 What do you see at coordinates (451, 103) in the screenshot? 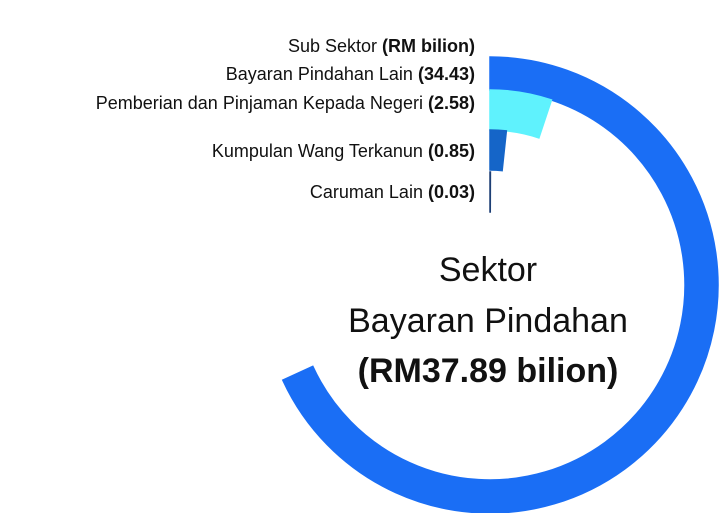
I see `value-label: (2.58)` at bounding box center [451, 103].